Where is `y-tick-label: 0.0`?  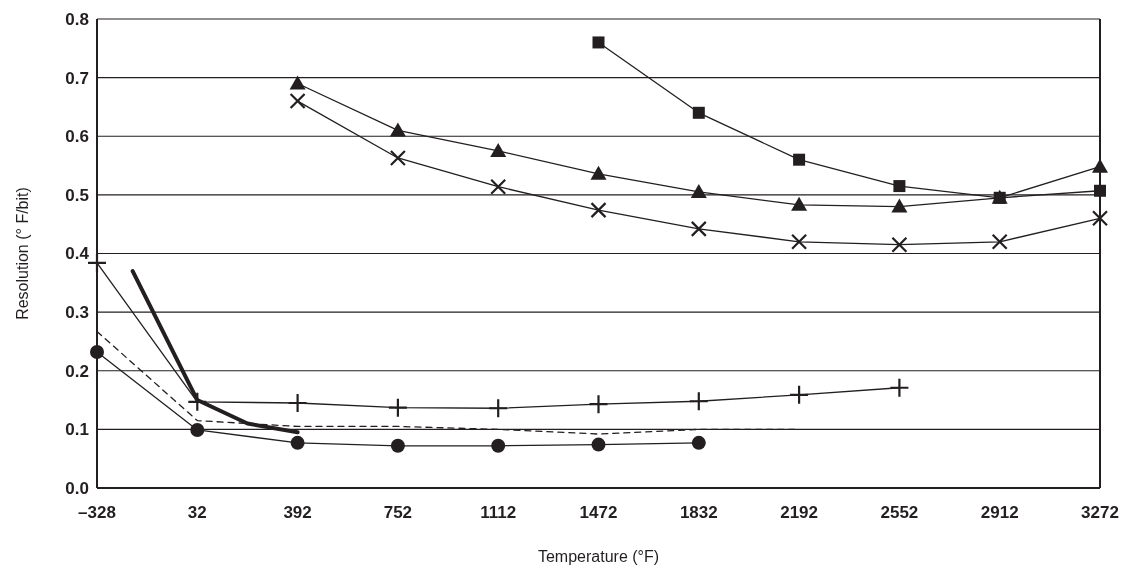
y-tick-label: 0.0 is located at coordinates (77, 488).